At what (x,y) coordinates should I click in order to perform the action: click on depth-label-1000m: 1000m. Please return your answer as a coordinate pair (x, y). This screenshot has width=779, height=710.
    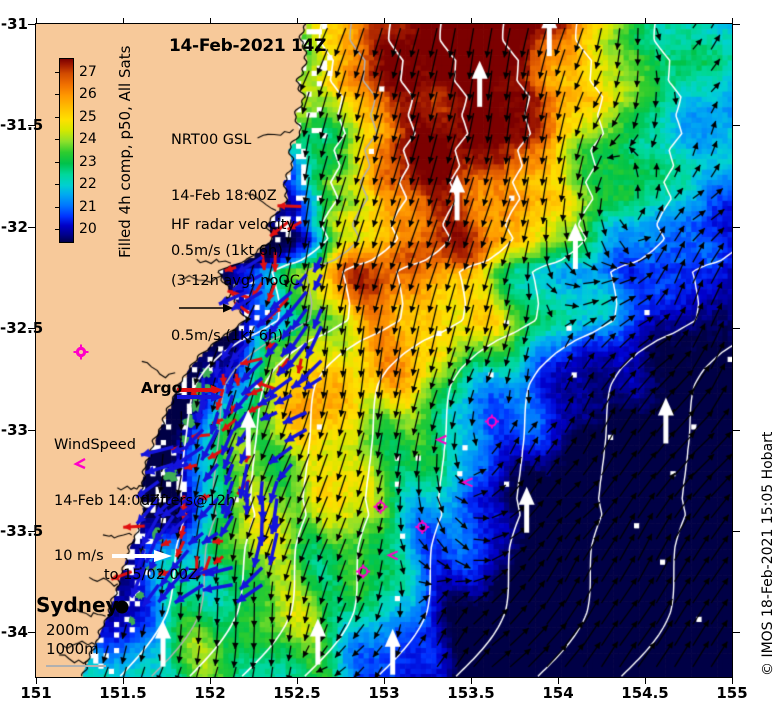
    Looking at the image, I should click on (72, 649).